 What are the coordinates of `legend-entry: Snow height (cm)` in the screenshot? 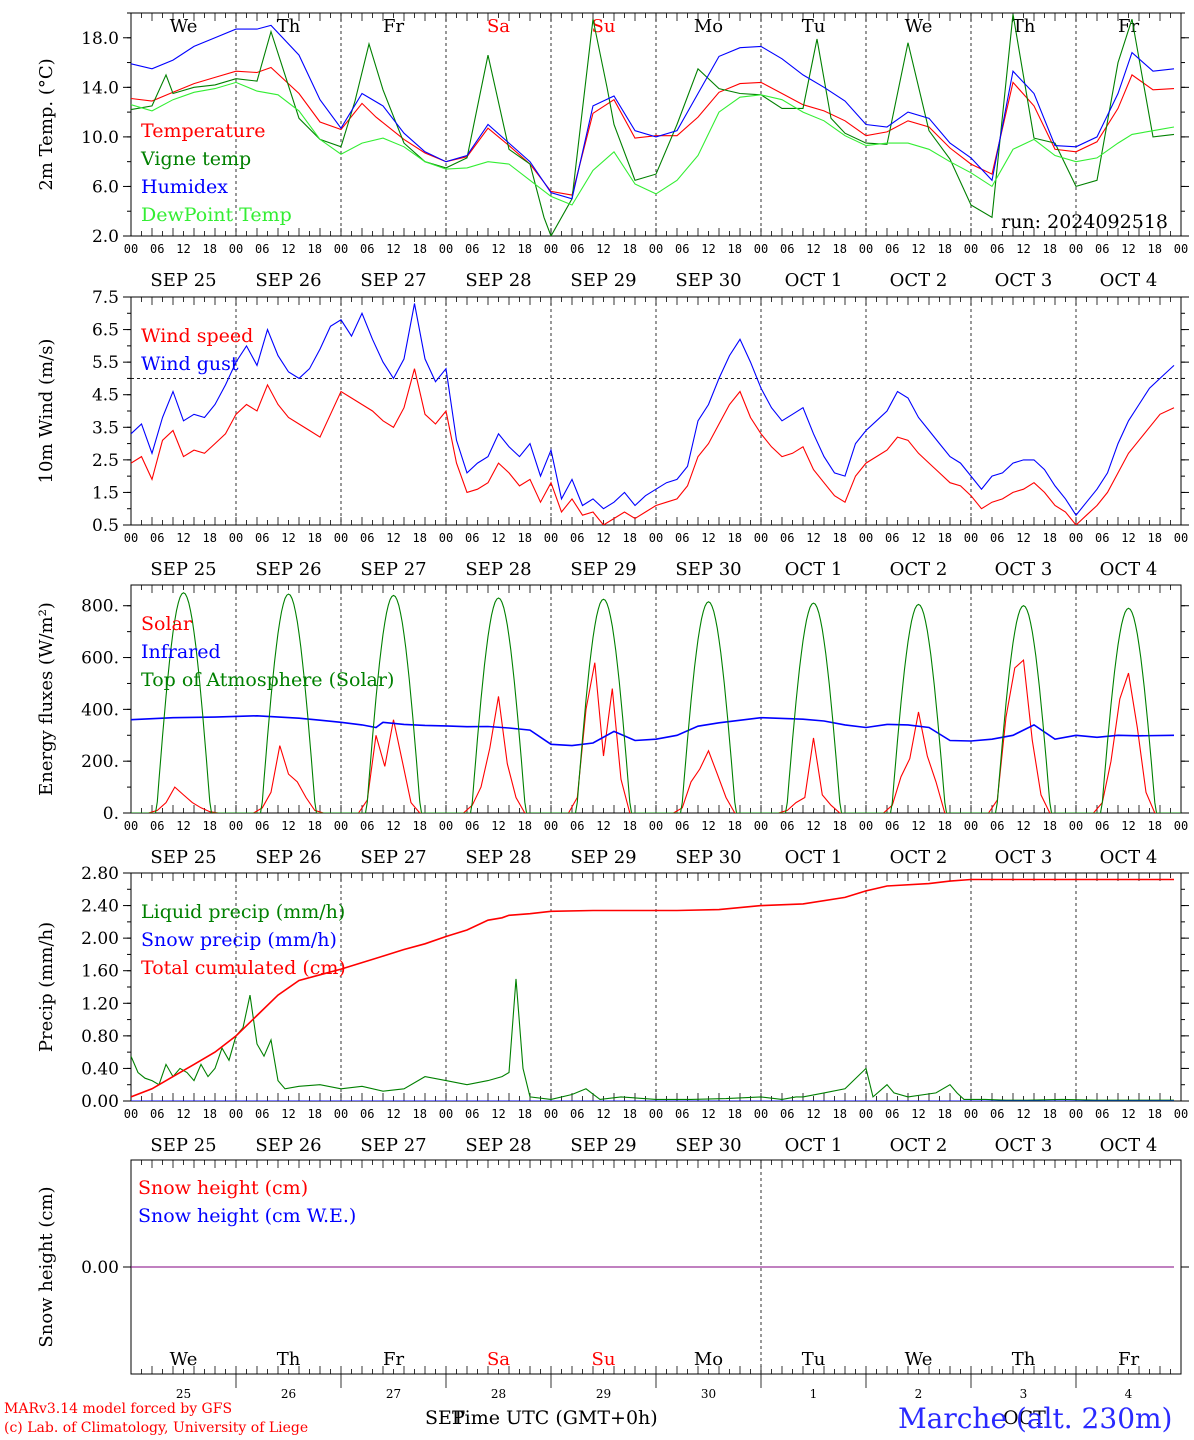 It's located at (223, 1188).